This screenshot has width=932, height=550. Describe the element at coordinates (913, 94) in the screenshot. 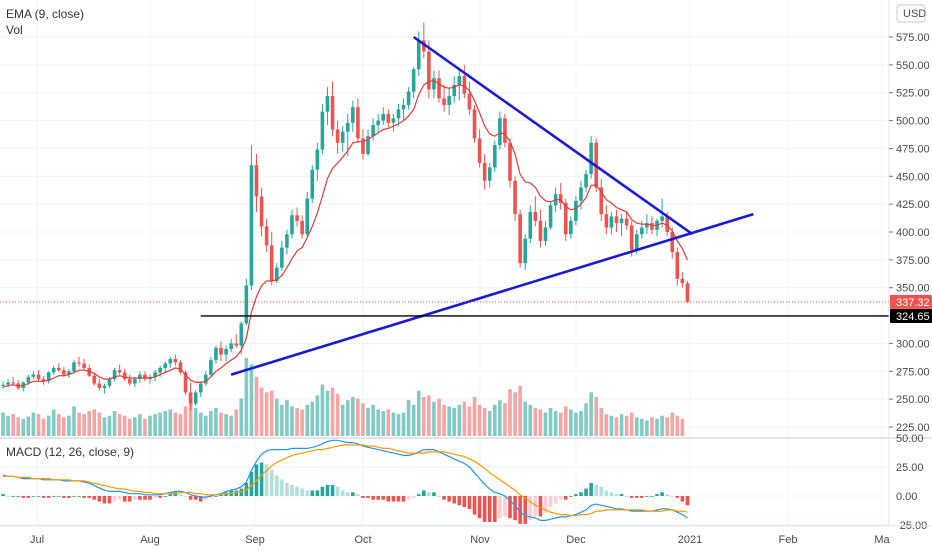

I see `price-tick-label: 525.00` at that location.